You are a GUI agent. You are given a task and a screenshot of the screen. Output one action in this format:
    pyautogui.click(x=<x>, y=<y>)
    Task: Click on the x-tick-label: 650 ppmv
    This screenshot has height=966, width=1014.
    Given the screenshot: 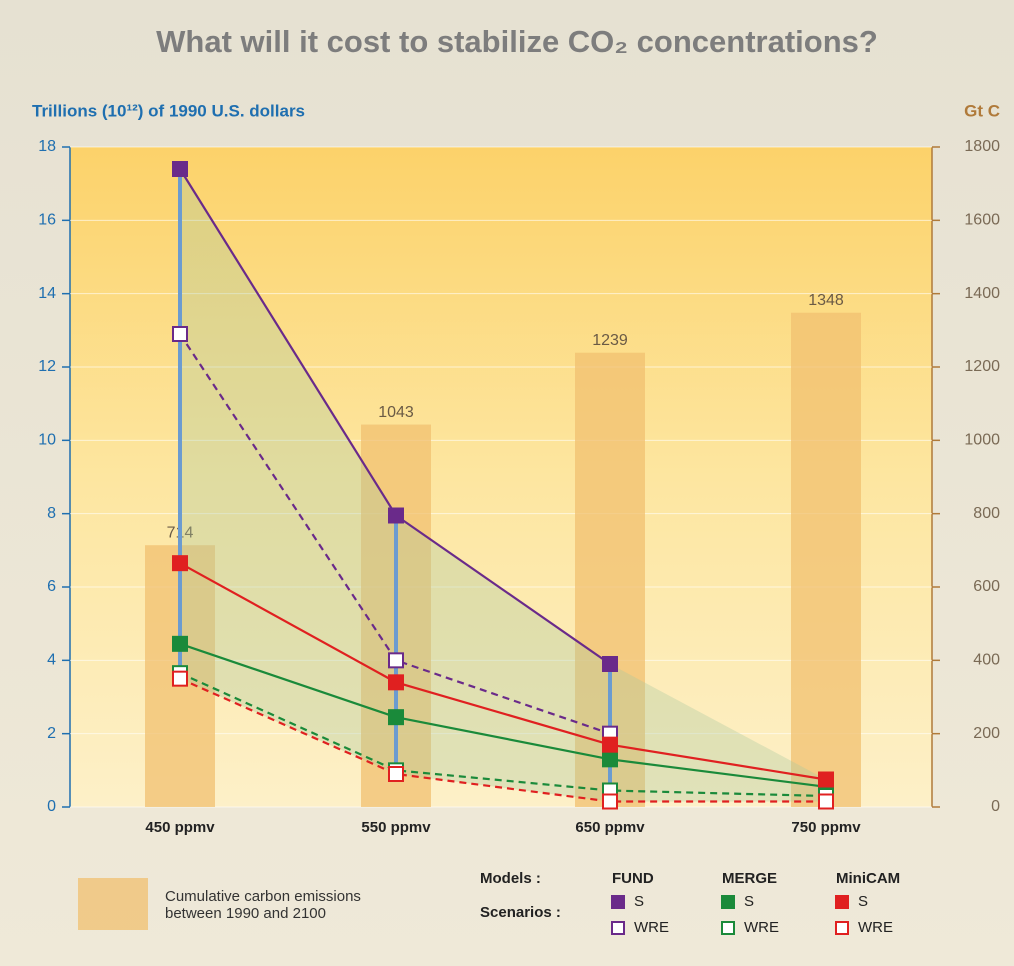 What is the action you would take?
    pyautogui.click(x=610, y=827)
    